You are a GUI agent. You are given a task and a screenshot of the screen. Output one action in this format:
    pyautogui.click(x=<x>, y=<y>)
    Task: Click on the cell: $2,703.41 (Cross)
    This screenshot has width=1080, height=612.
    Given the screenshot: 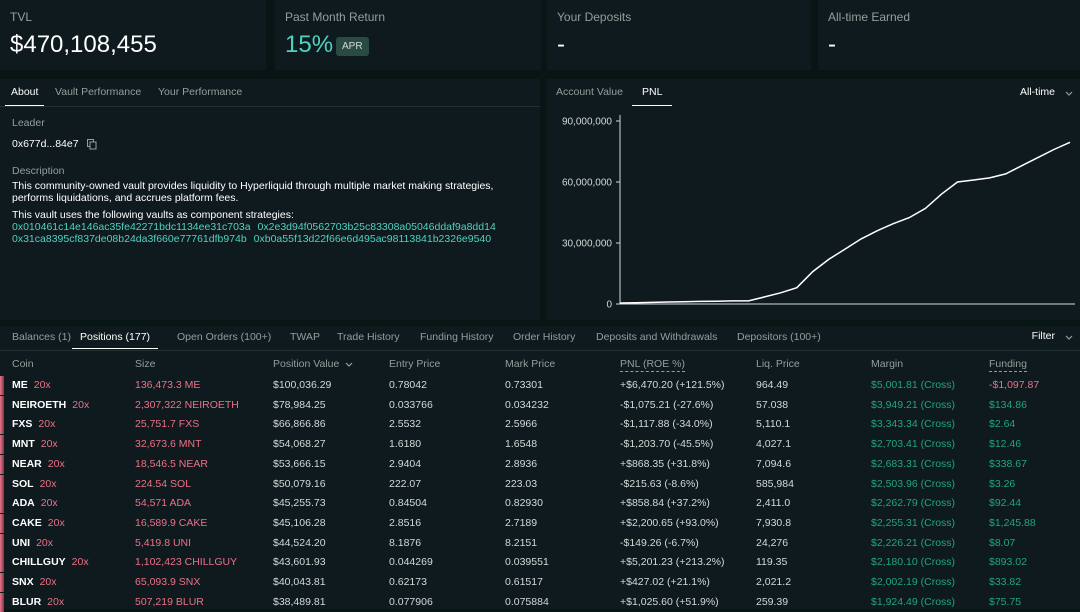 What is the action you would take?
    pyautogui.click(x=913, y=444)
    